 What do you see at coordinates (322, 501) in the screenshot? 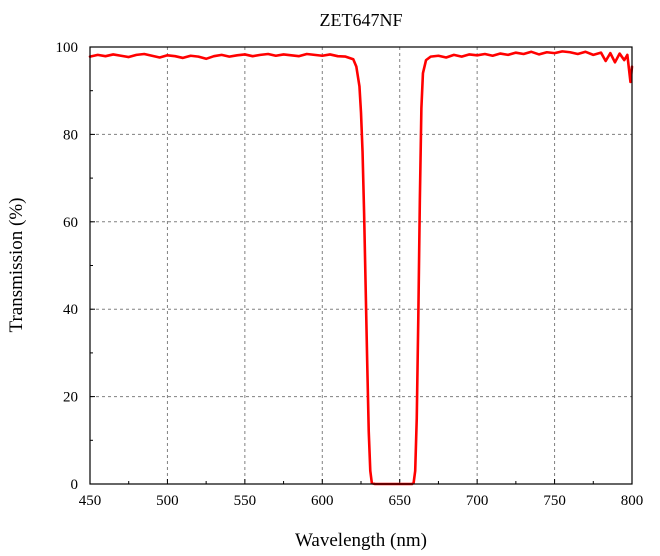
I see `x-tick-label: 600` at bounding box center [322, 501].